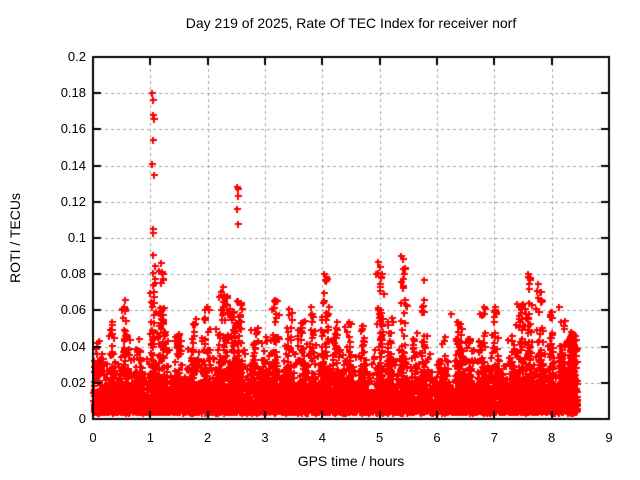  What do you see at coordinates (552, 437) in the screenshot?
I see `x-tick-label: 8` at bounding box center [552, 437].